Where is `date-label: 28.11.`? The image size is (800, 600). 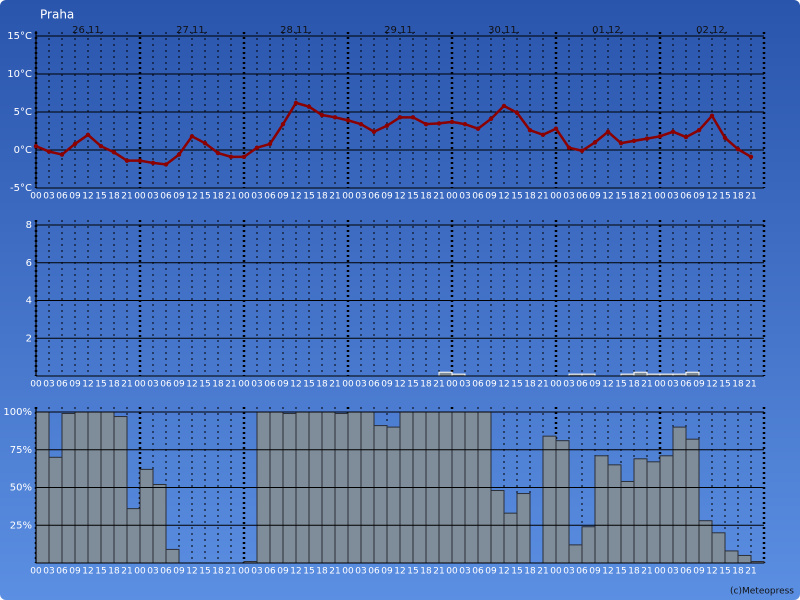
date-label: 28.11. is located at coordinates (296, 30).